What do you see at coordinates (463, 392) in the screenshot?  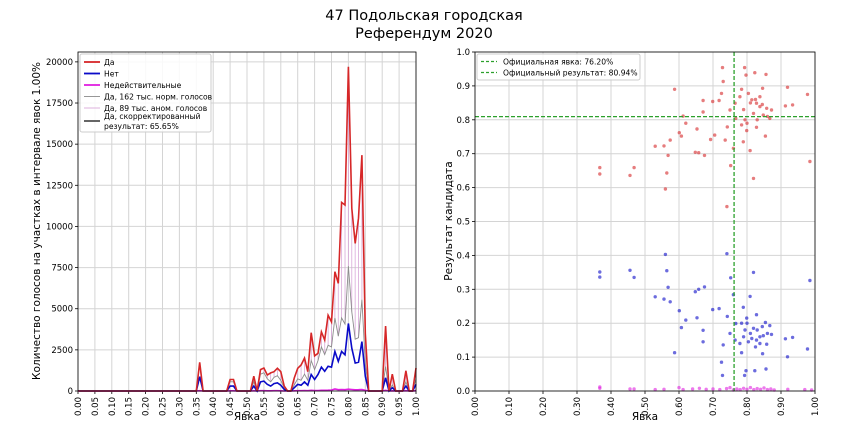 I see `right-y-tick-label: 0.0` at bounding box center [463, 392].